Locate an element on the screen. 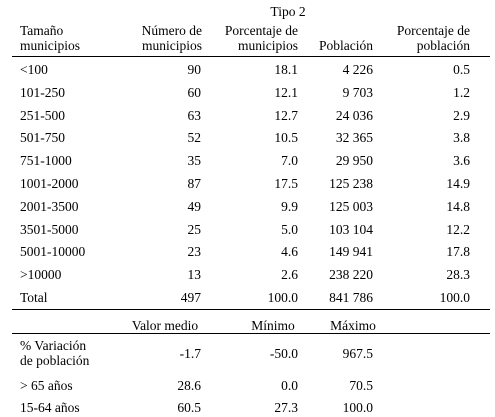 The image size is (495, 417). header-count-line1: Número de is located at coordinates (171, 30).